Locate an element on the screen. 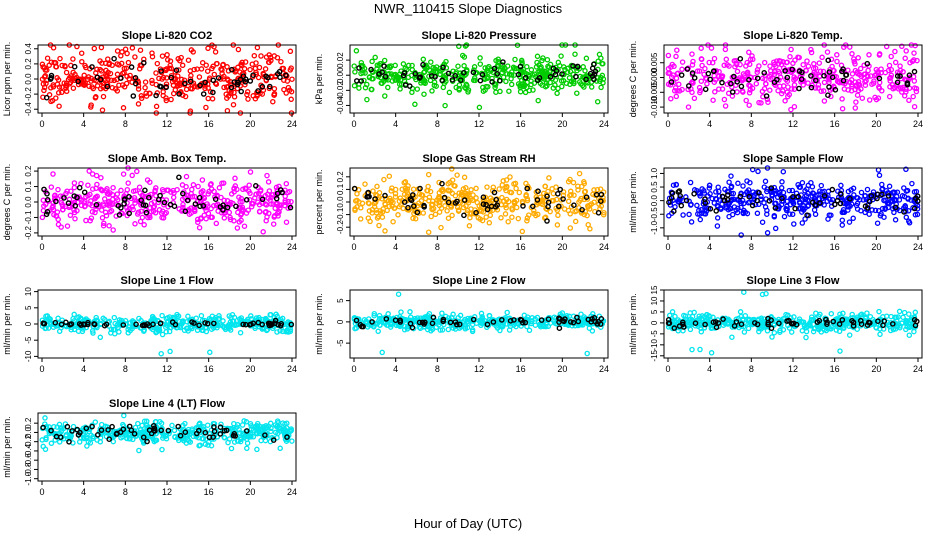  y-tick-label: -5 is located at coordinates (654, 334).